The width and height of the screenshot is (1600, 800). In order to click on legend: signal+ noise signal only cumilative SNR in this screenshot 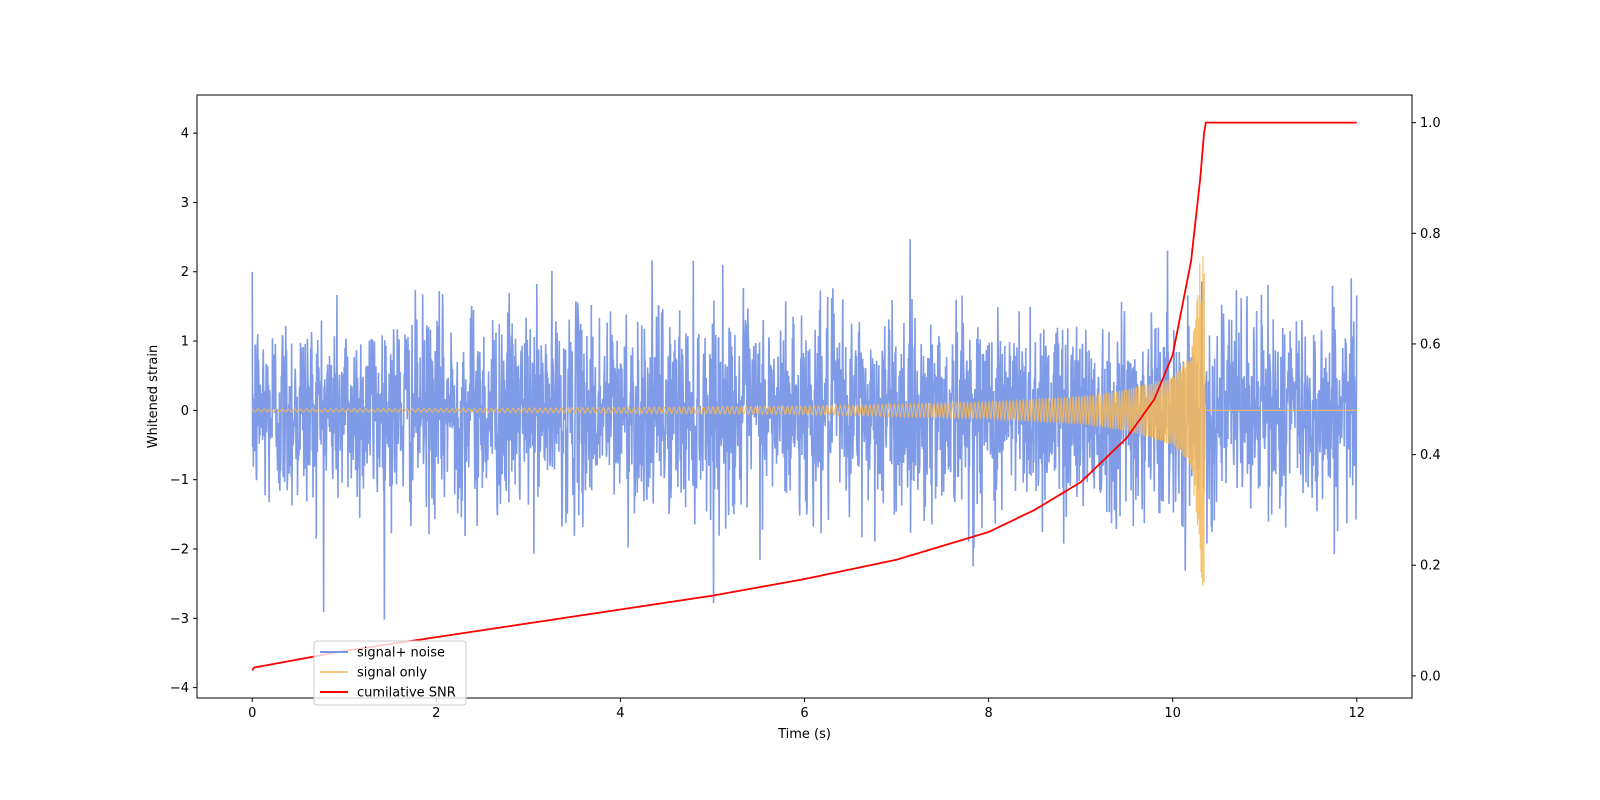, I will do `click(390, 673)`.